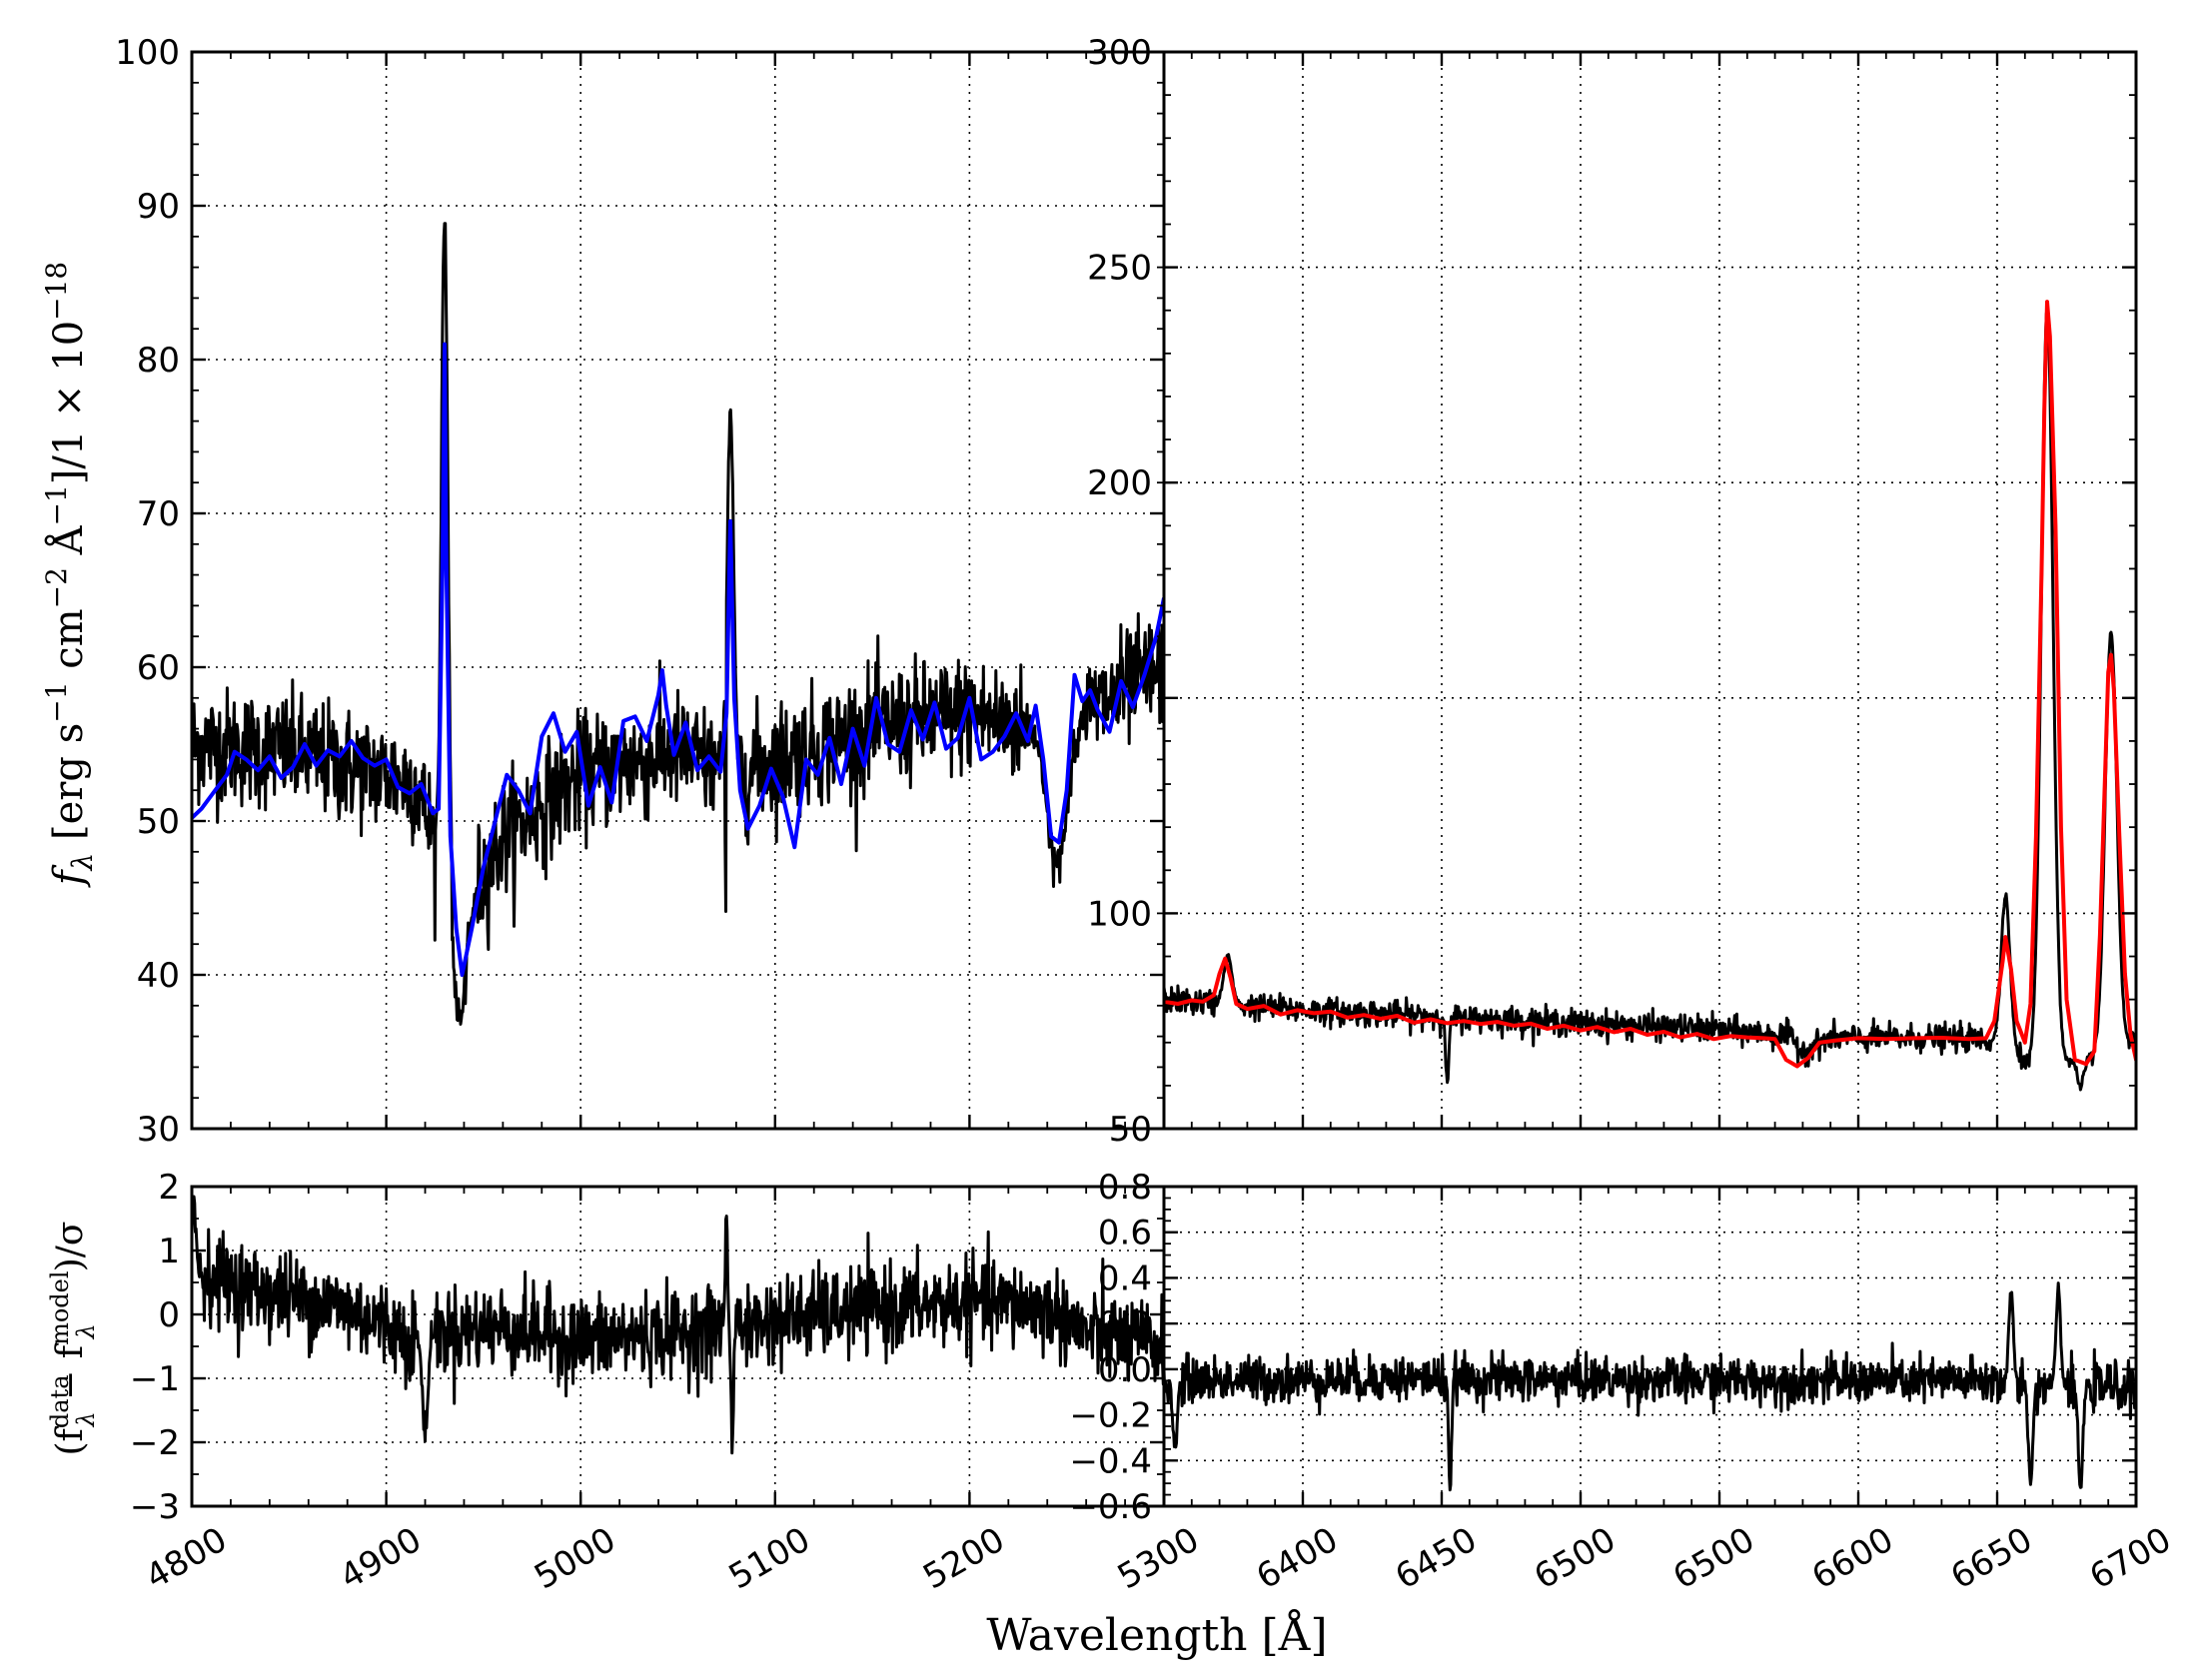  Describe the element at coordinates (769, 1559) in the screenshot. I see `x-tick-label: 5100` at that location.